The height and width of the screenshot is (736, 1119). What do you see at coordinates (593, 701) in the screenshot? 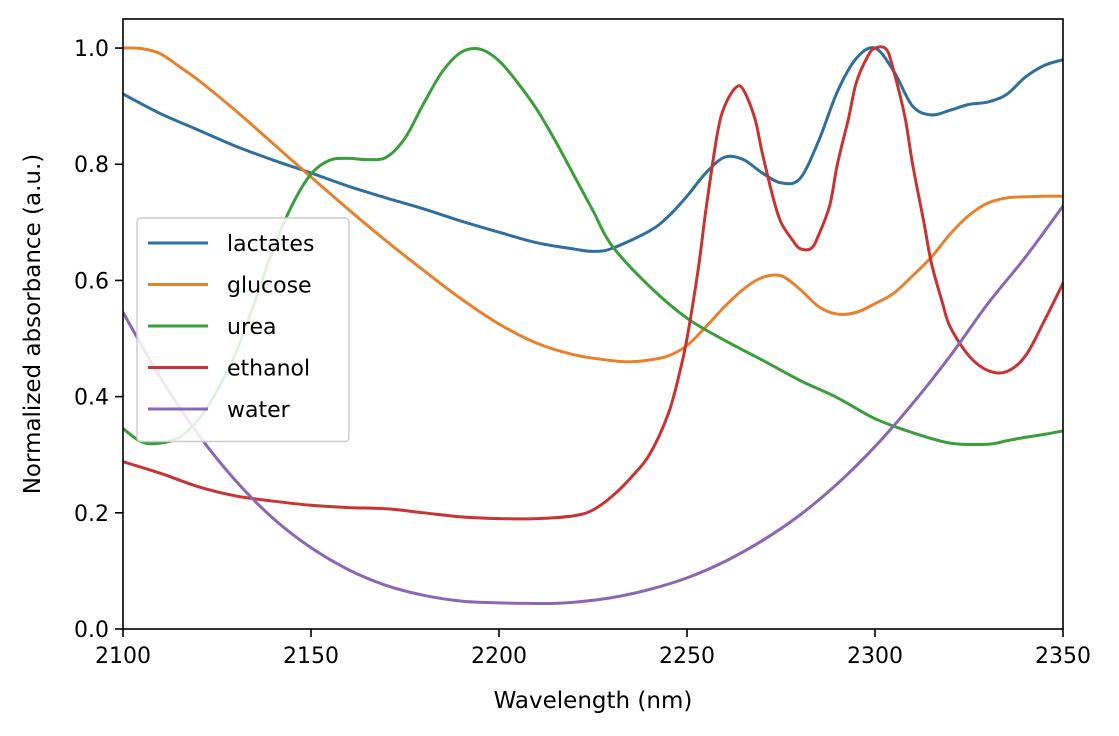
I see `x-axis-label: Wavelength (nm)` at bounding box center [593, 701].